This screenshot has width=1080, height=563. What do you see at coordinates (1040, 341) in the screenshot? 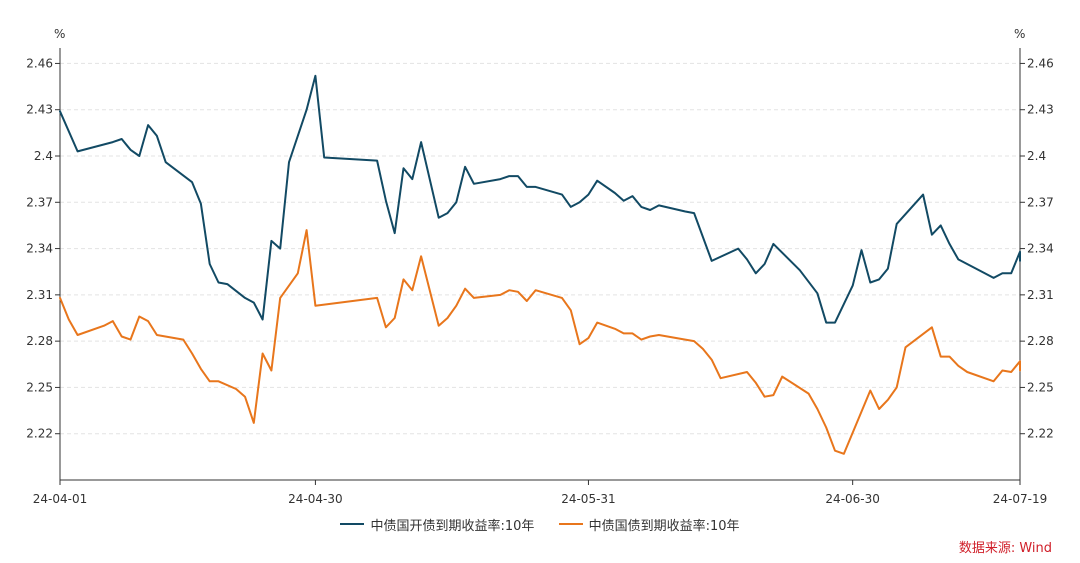
I see `y-tick-label-right: 2.28` at bounding box center [1040, 341].